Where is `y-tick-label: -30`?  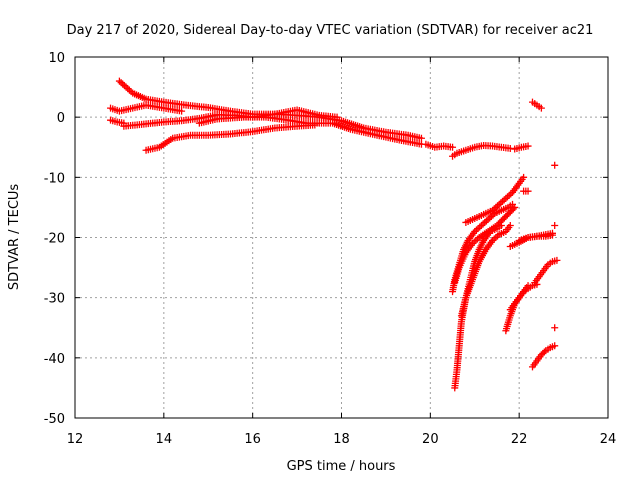 y-tick-label: -30 is located at coordinates (54, 299).